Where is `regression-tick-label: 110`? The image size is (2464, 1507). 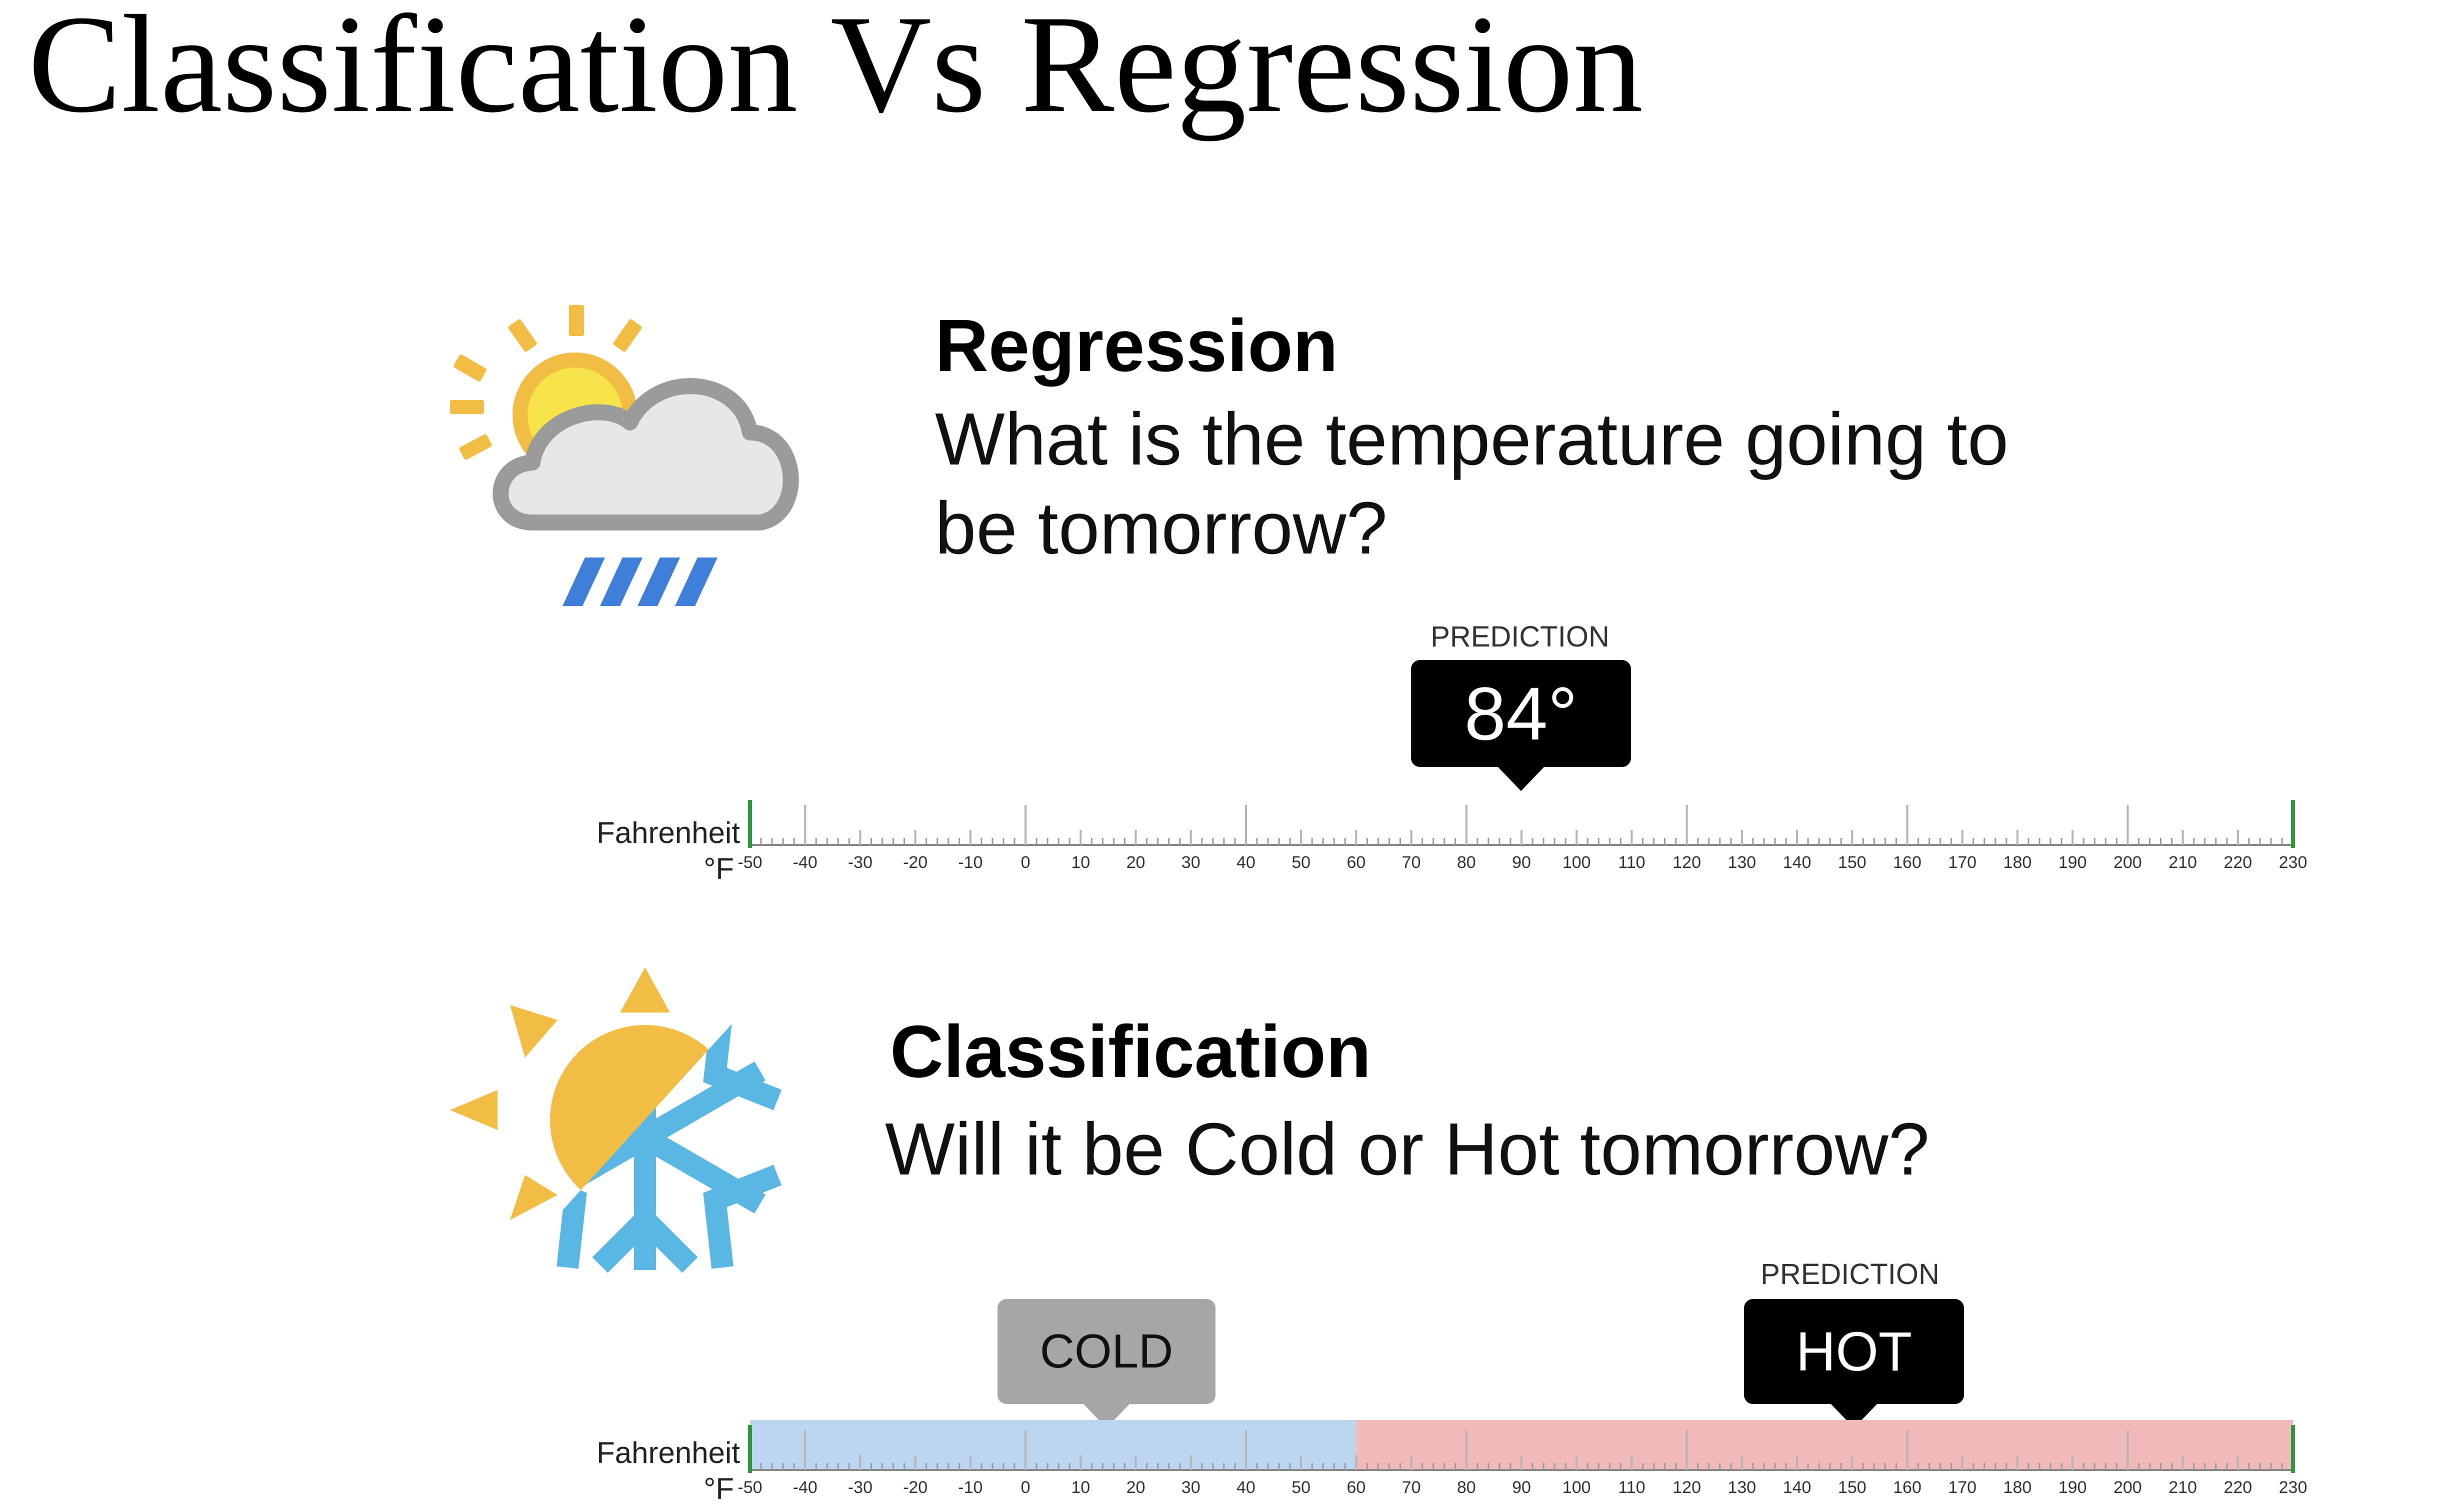
regression-tick-label: 110 is located at coordinates (1631, 862).